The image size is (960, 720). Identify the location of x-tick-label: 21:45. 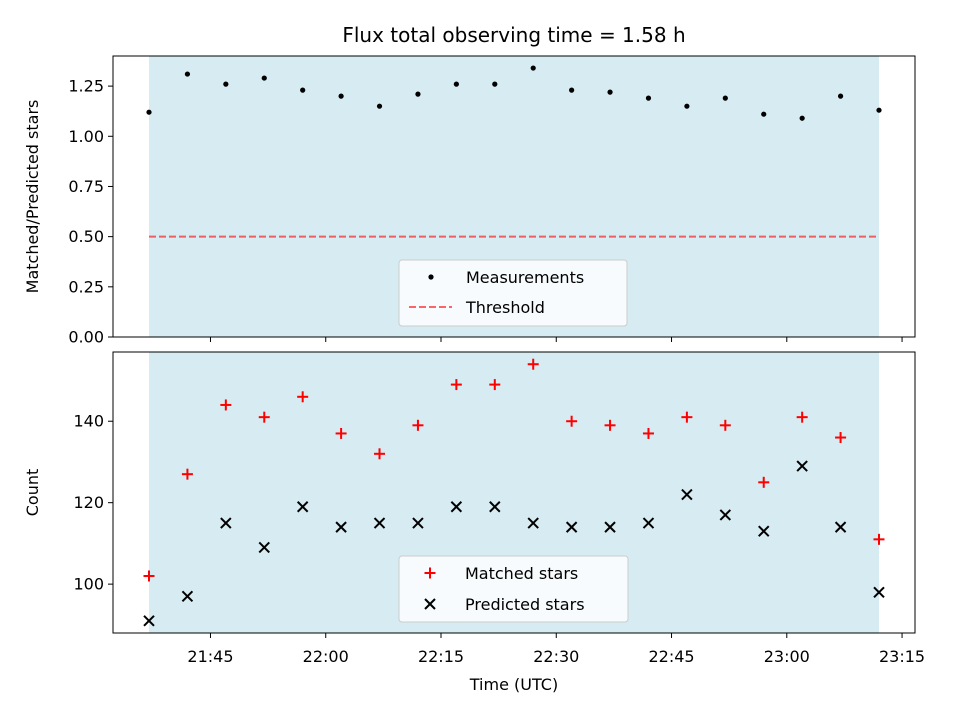
(210, 656).